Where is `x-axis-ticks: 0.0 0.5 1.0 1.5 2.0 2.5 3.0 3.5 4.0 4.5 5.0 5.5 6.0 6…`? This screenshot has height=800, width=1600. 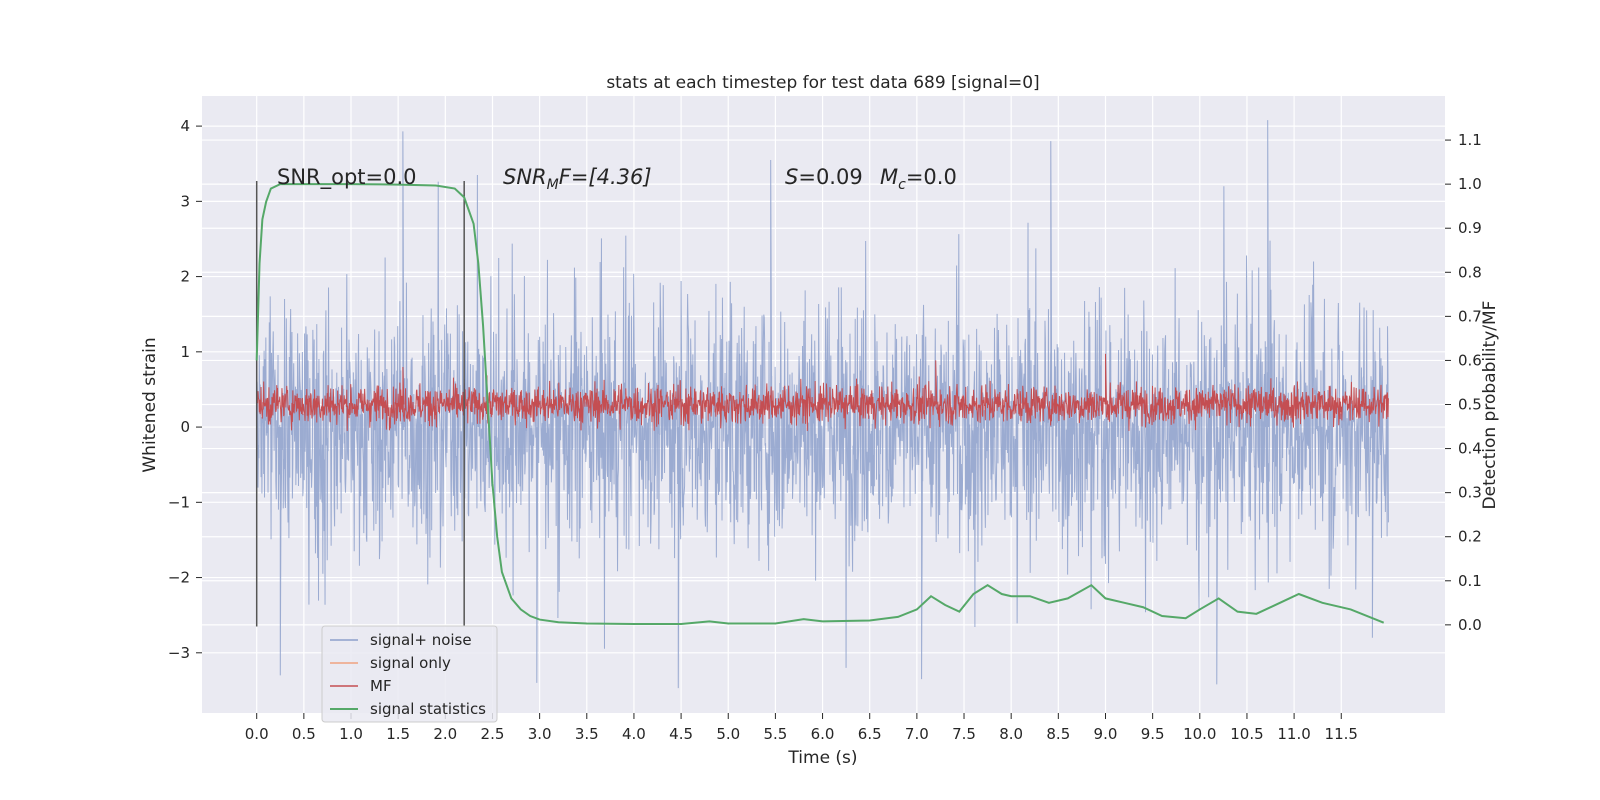 x-axis-ticks: 0.0 0.5 1.0 1.5 2.0 2.5 3.0 3.5 4.0 4.5 5.0 5.5 6.0 6… is located at coordinates (801, 728).